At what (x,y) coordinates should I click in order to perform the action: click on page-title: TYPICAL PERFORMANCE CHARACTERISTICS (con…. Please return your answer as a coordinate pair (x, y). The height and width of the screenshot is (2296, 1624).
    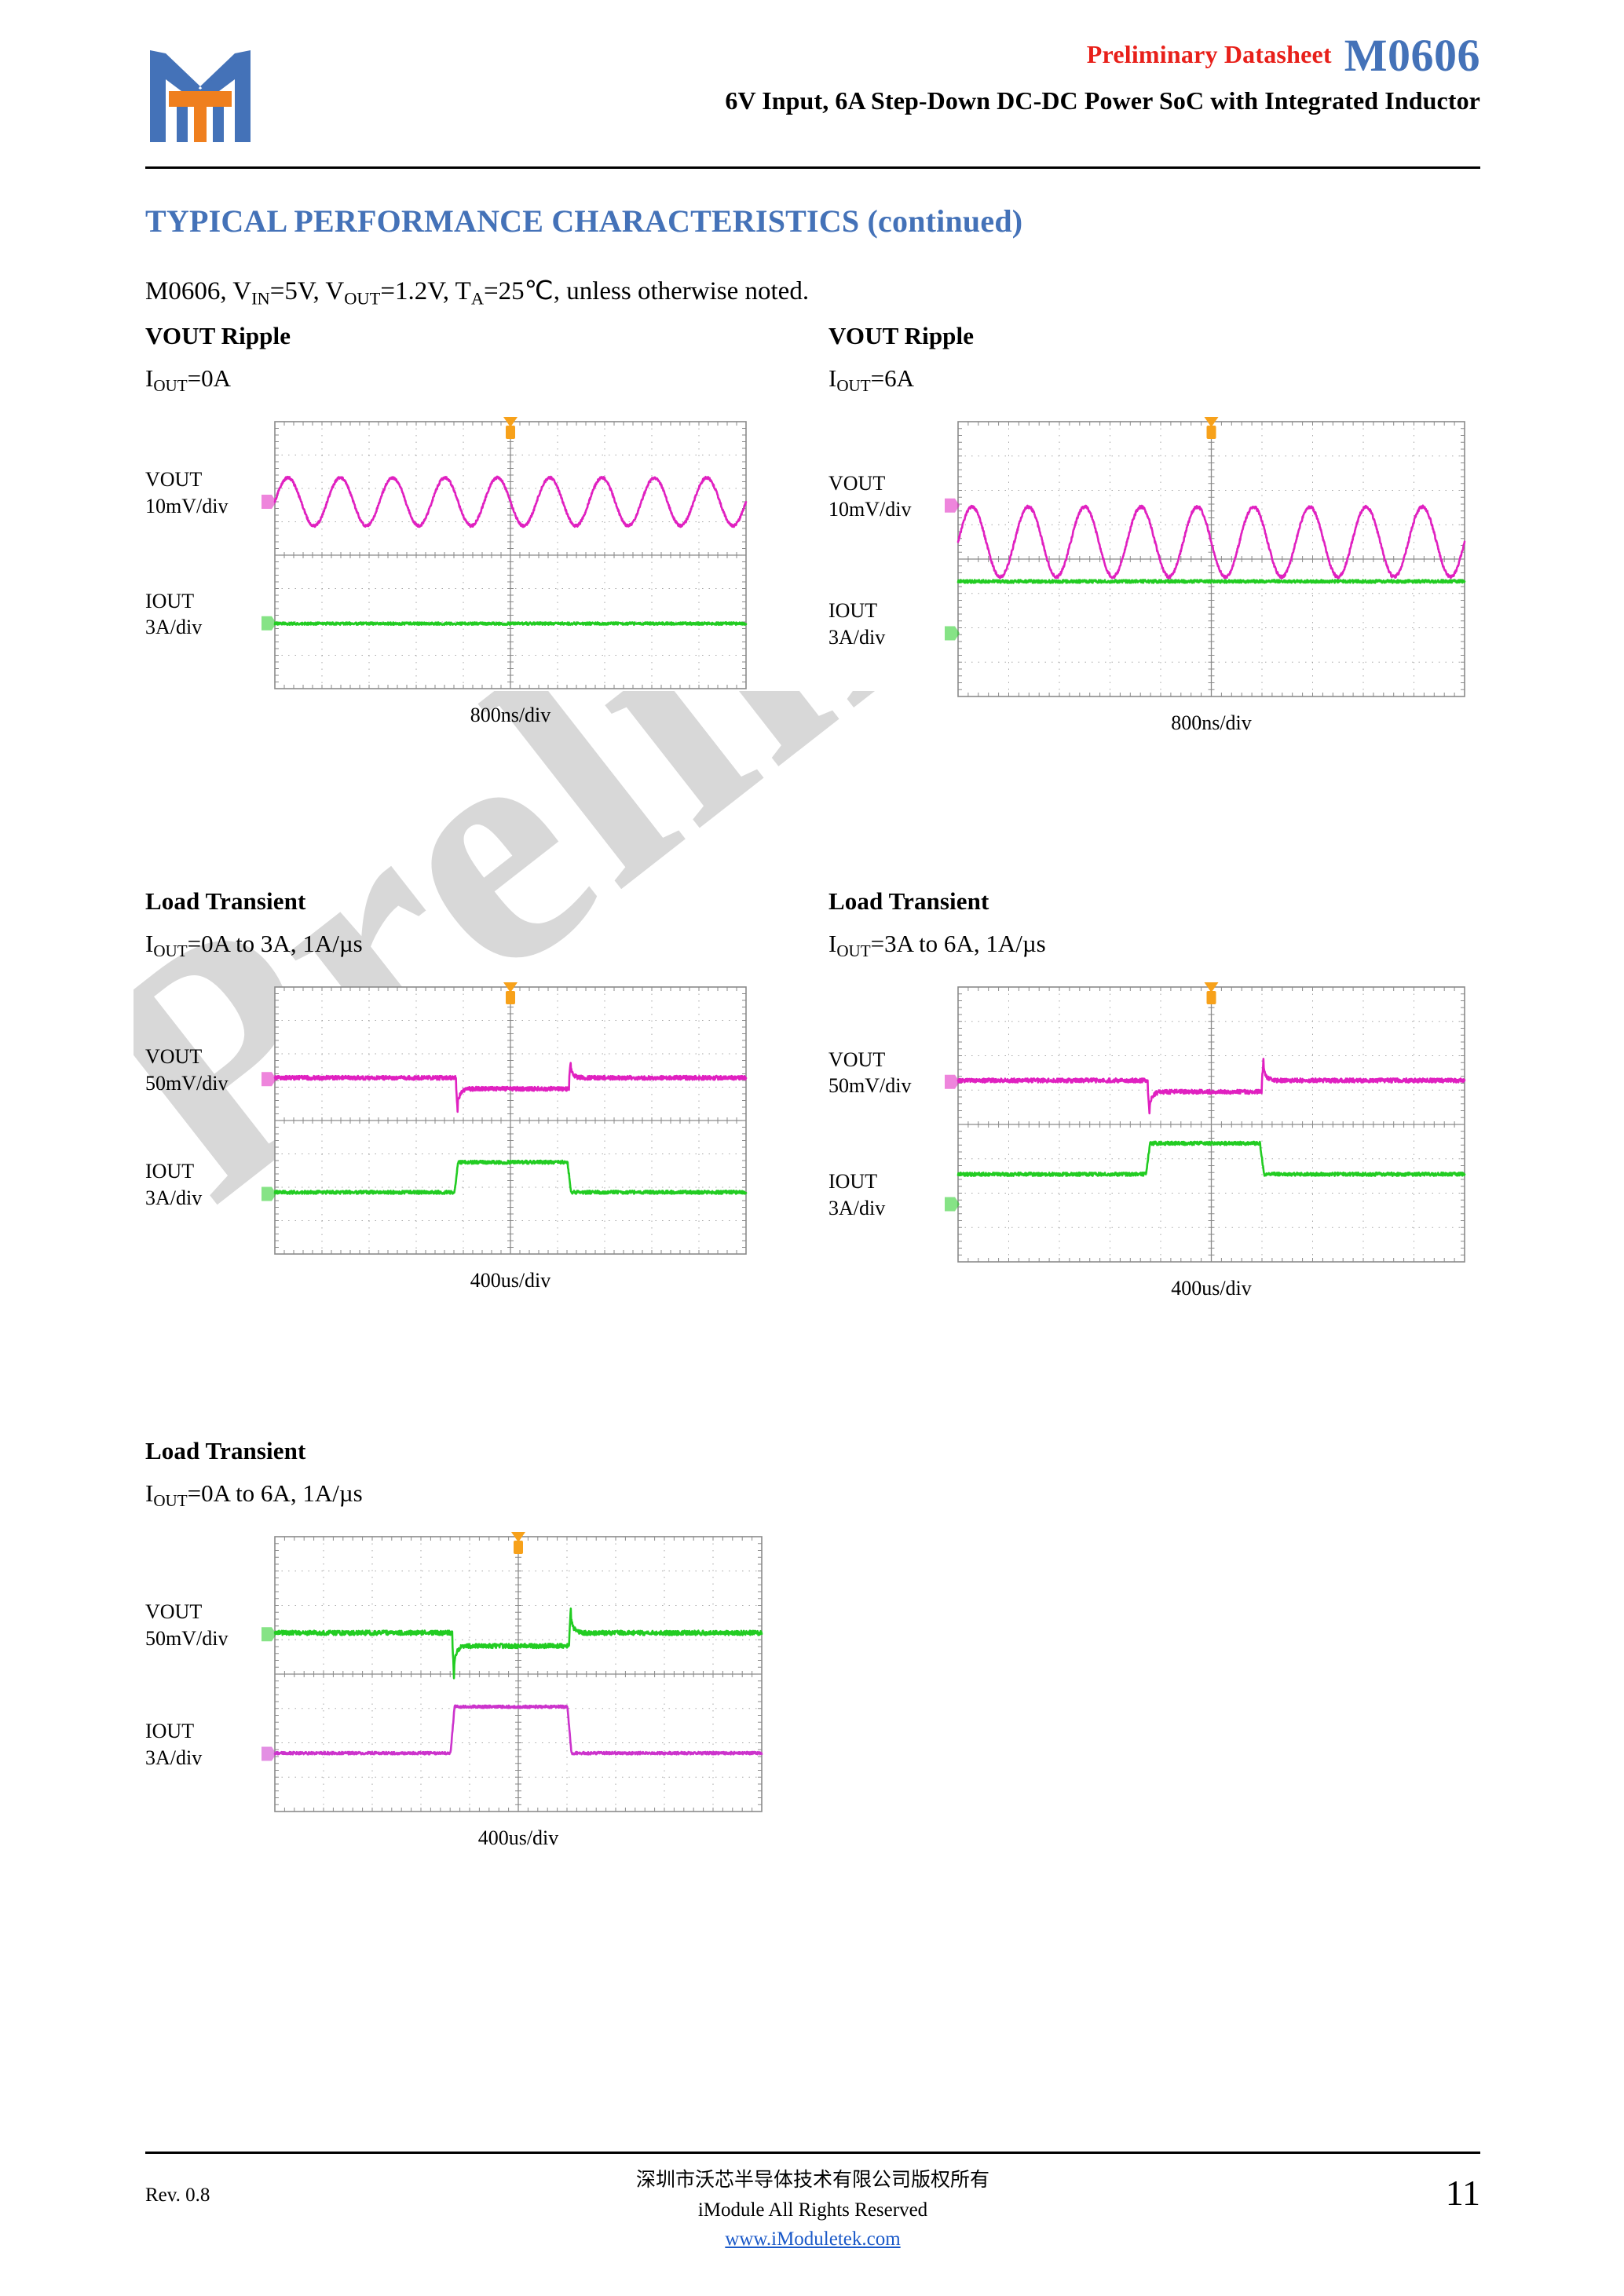
    Looking at the image, I should click on (584, 221).